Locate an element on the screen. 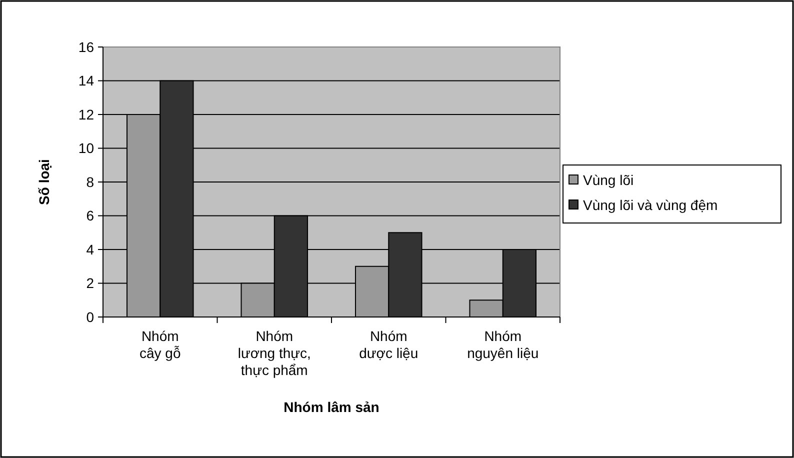 The image size is (794, 458). y-tick-label: 2 is located at coordinates (90, 283).